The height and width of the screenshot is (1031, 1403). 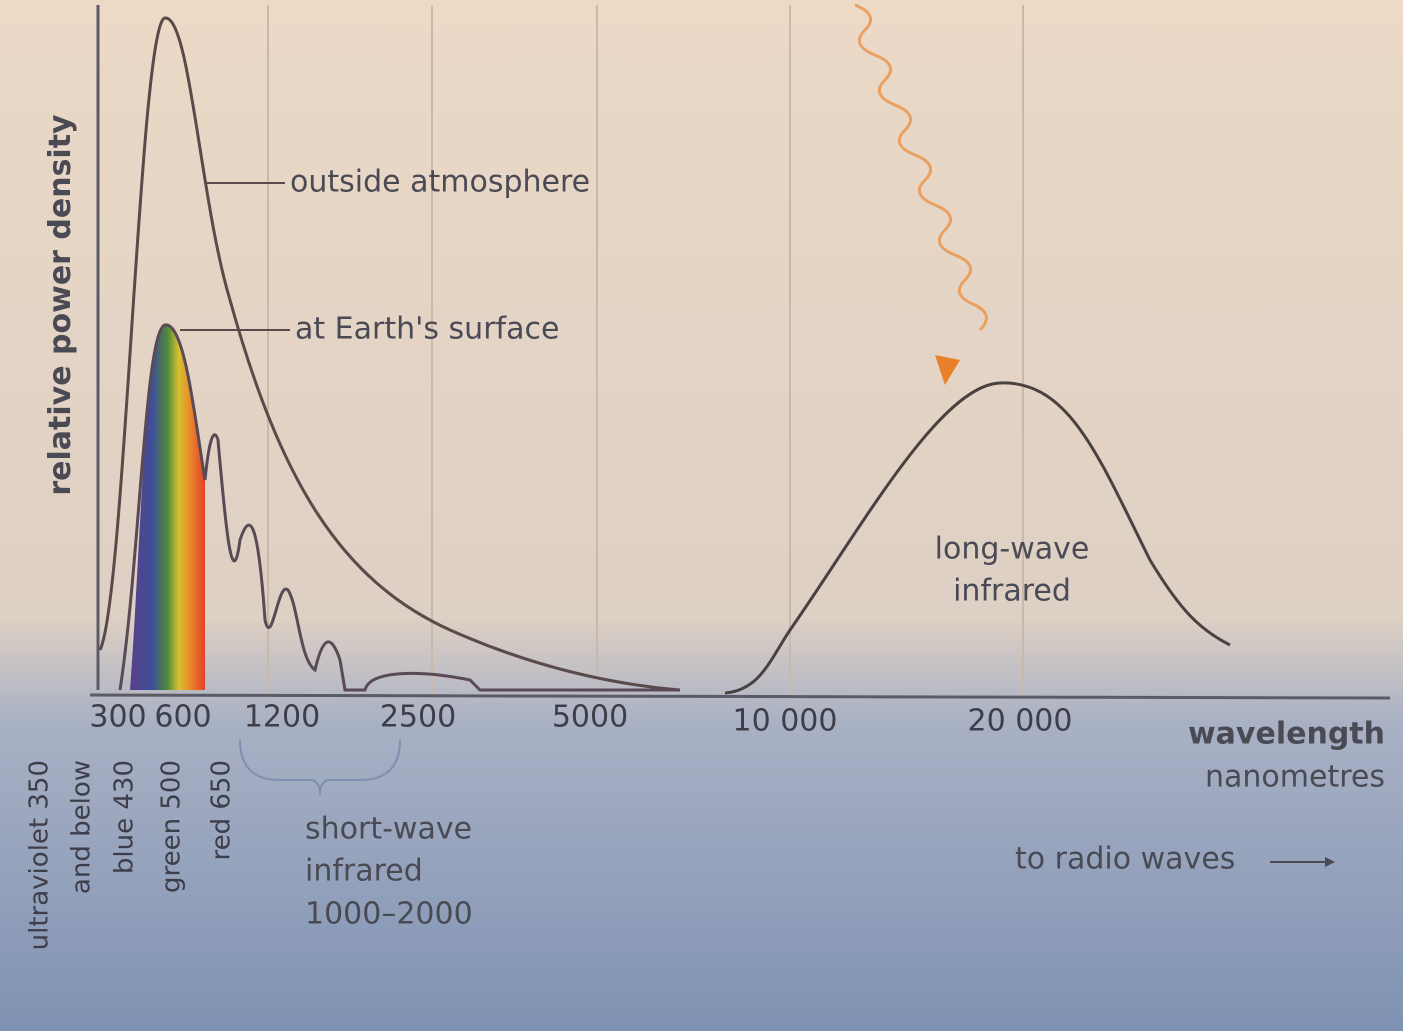 I want to click on curve-label: outside atmosphere, so click(x=440, y=182).